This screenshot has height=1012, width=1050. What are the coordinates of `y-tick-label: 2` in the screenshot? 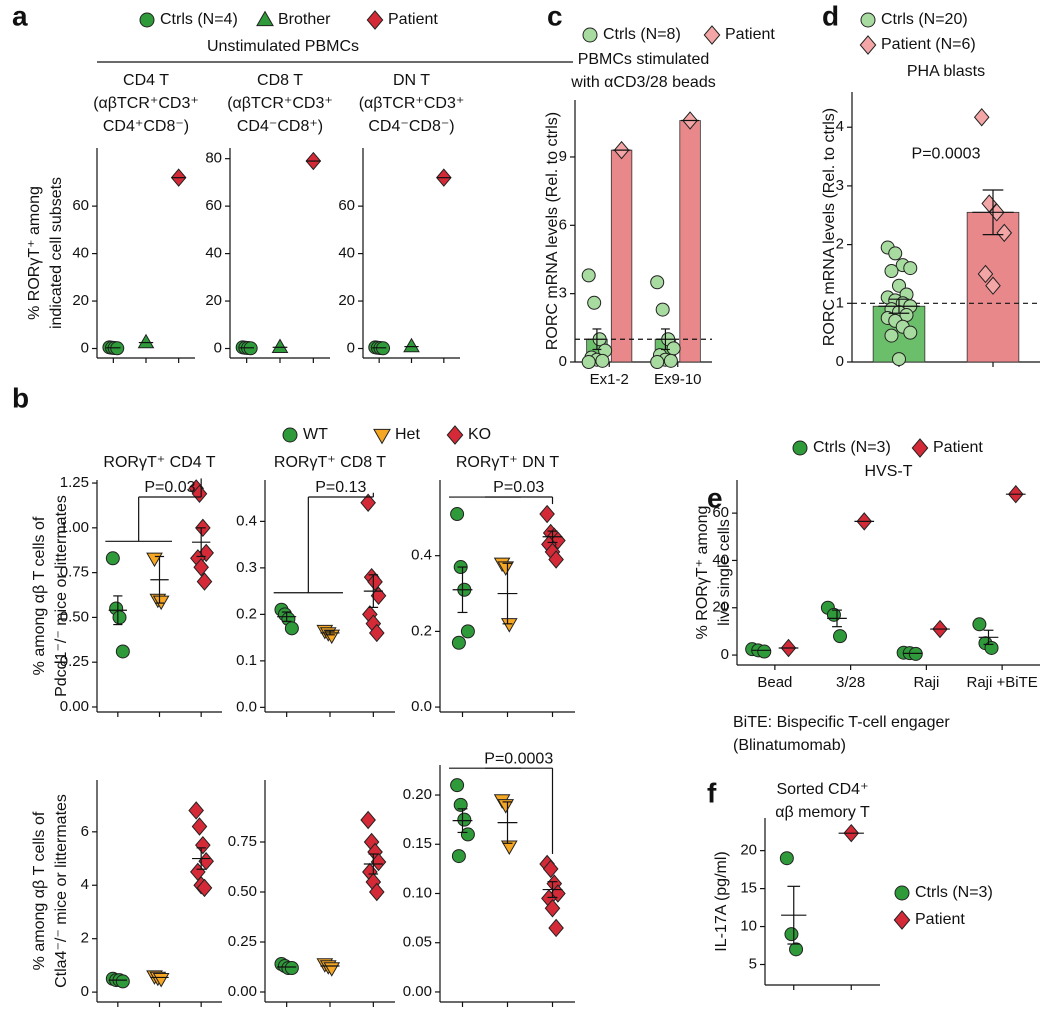 It's located at (85, 938).